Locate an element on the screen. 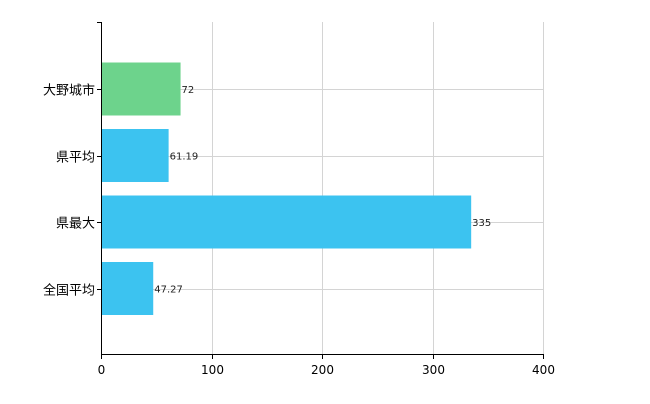 This screenshot has height=404, width=650. category-label: 全国平均 is located at coordinates (69, 291).